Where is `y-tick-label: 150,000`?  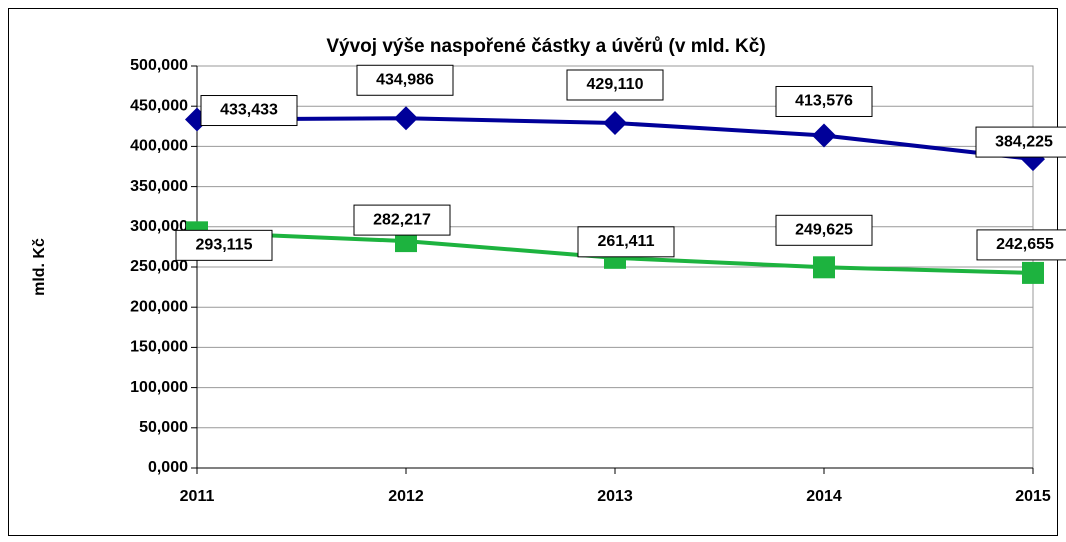 y-tick-label: 150,000 is located at coordinates (159, 347).